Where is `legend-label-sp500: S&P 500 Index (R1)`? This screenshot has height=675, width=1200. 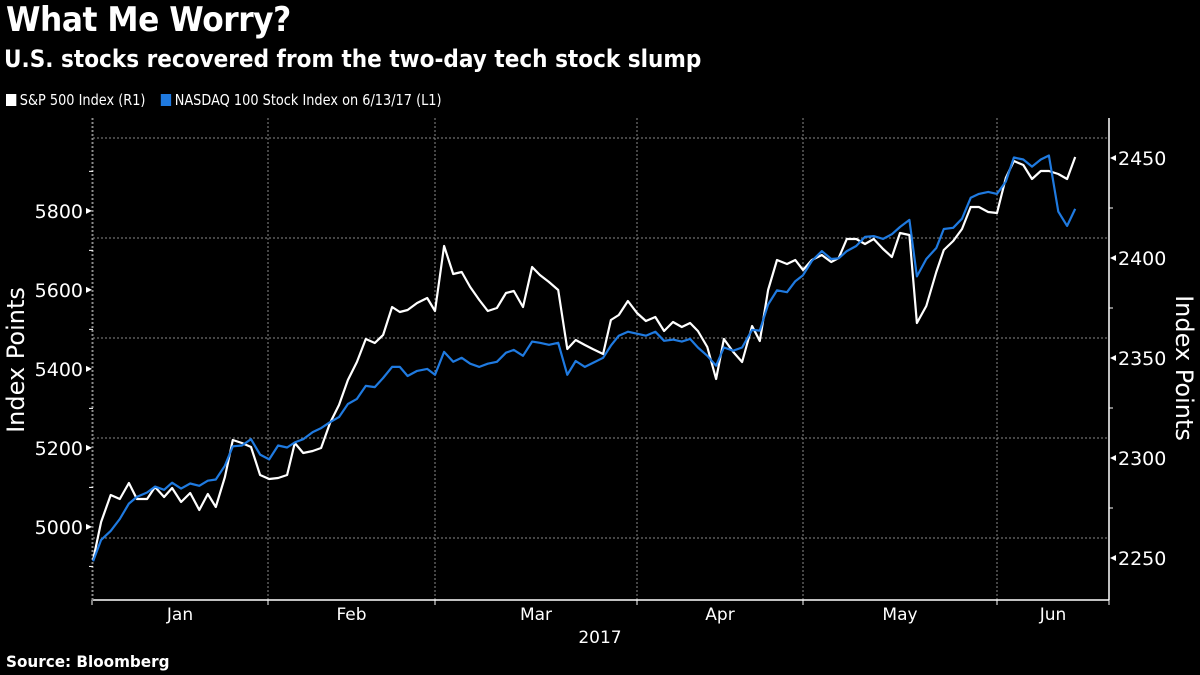
legend-label-sp500: S&P 500 Index (R1) is located at coordinates (82, 100).